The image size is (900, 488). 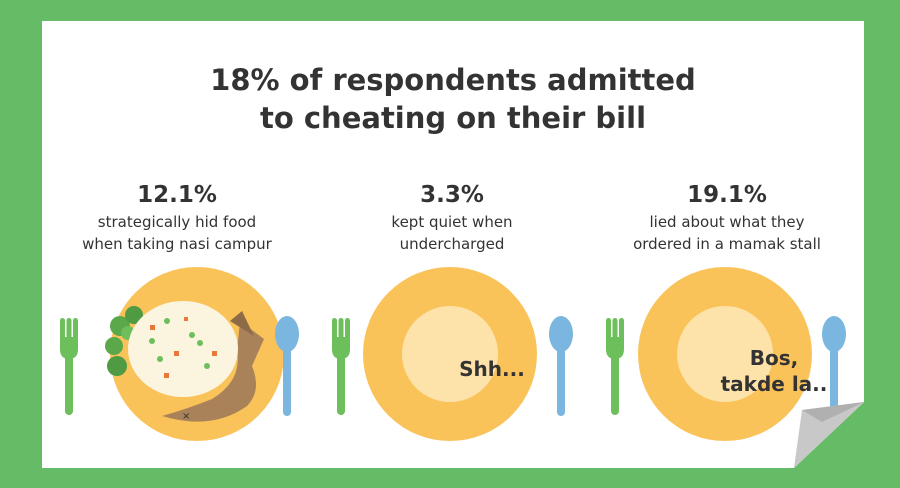 What do you see at coordinates (452, 222) in the screenshot?
I see `stat-description-line-1: kept quiet when` at bounding box center [452, 222].